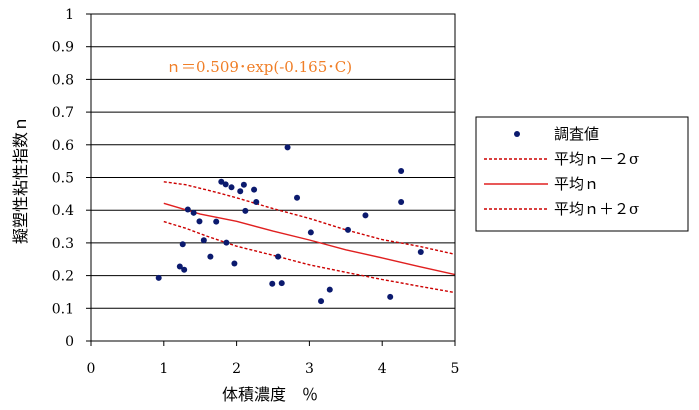 Image resolution: width=699 pixels, height=410 pixels. I want to click on legend-marker, so click(517, 134).